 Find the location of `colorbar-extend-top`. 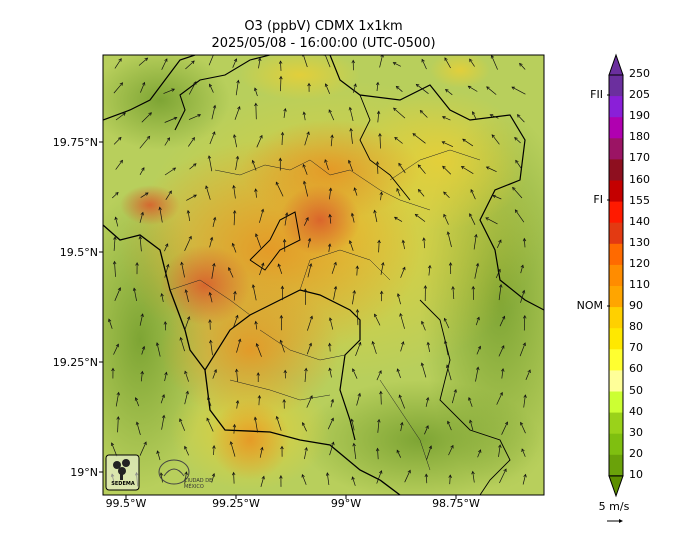

colorbar-extend-top is located at coordinates (616, 64).